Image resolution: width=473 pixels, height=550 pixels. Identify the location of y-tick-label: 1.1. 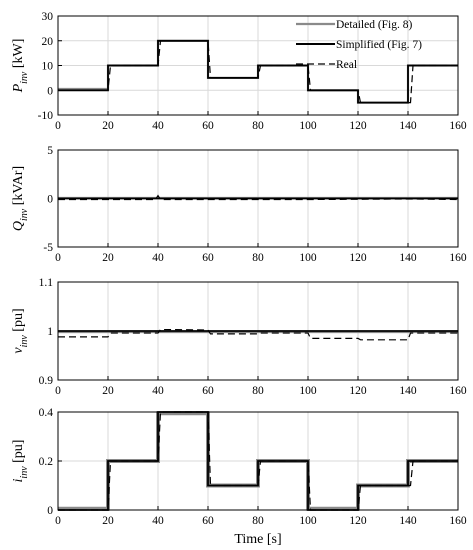
(46, 283).